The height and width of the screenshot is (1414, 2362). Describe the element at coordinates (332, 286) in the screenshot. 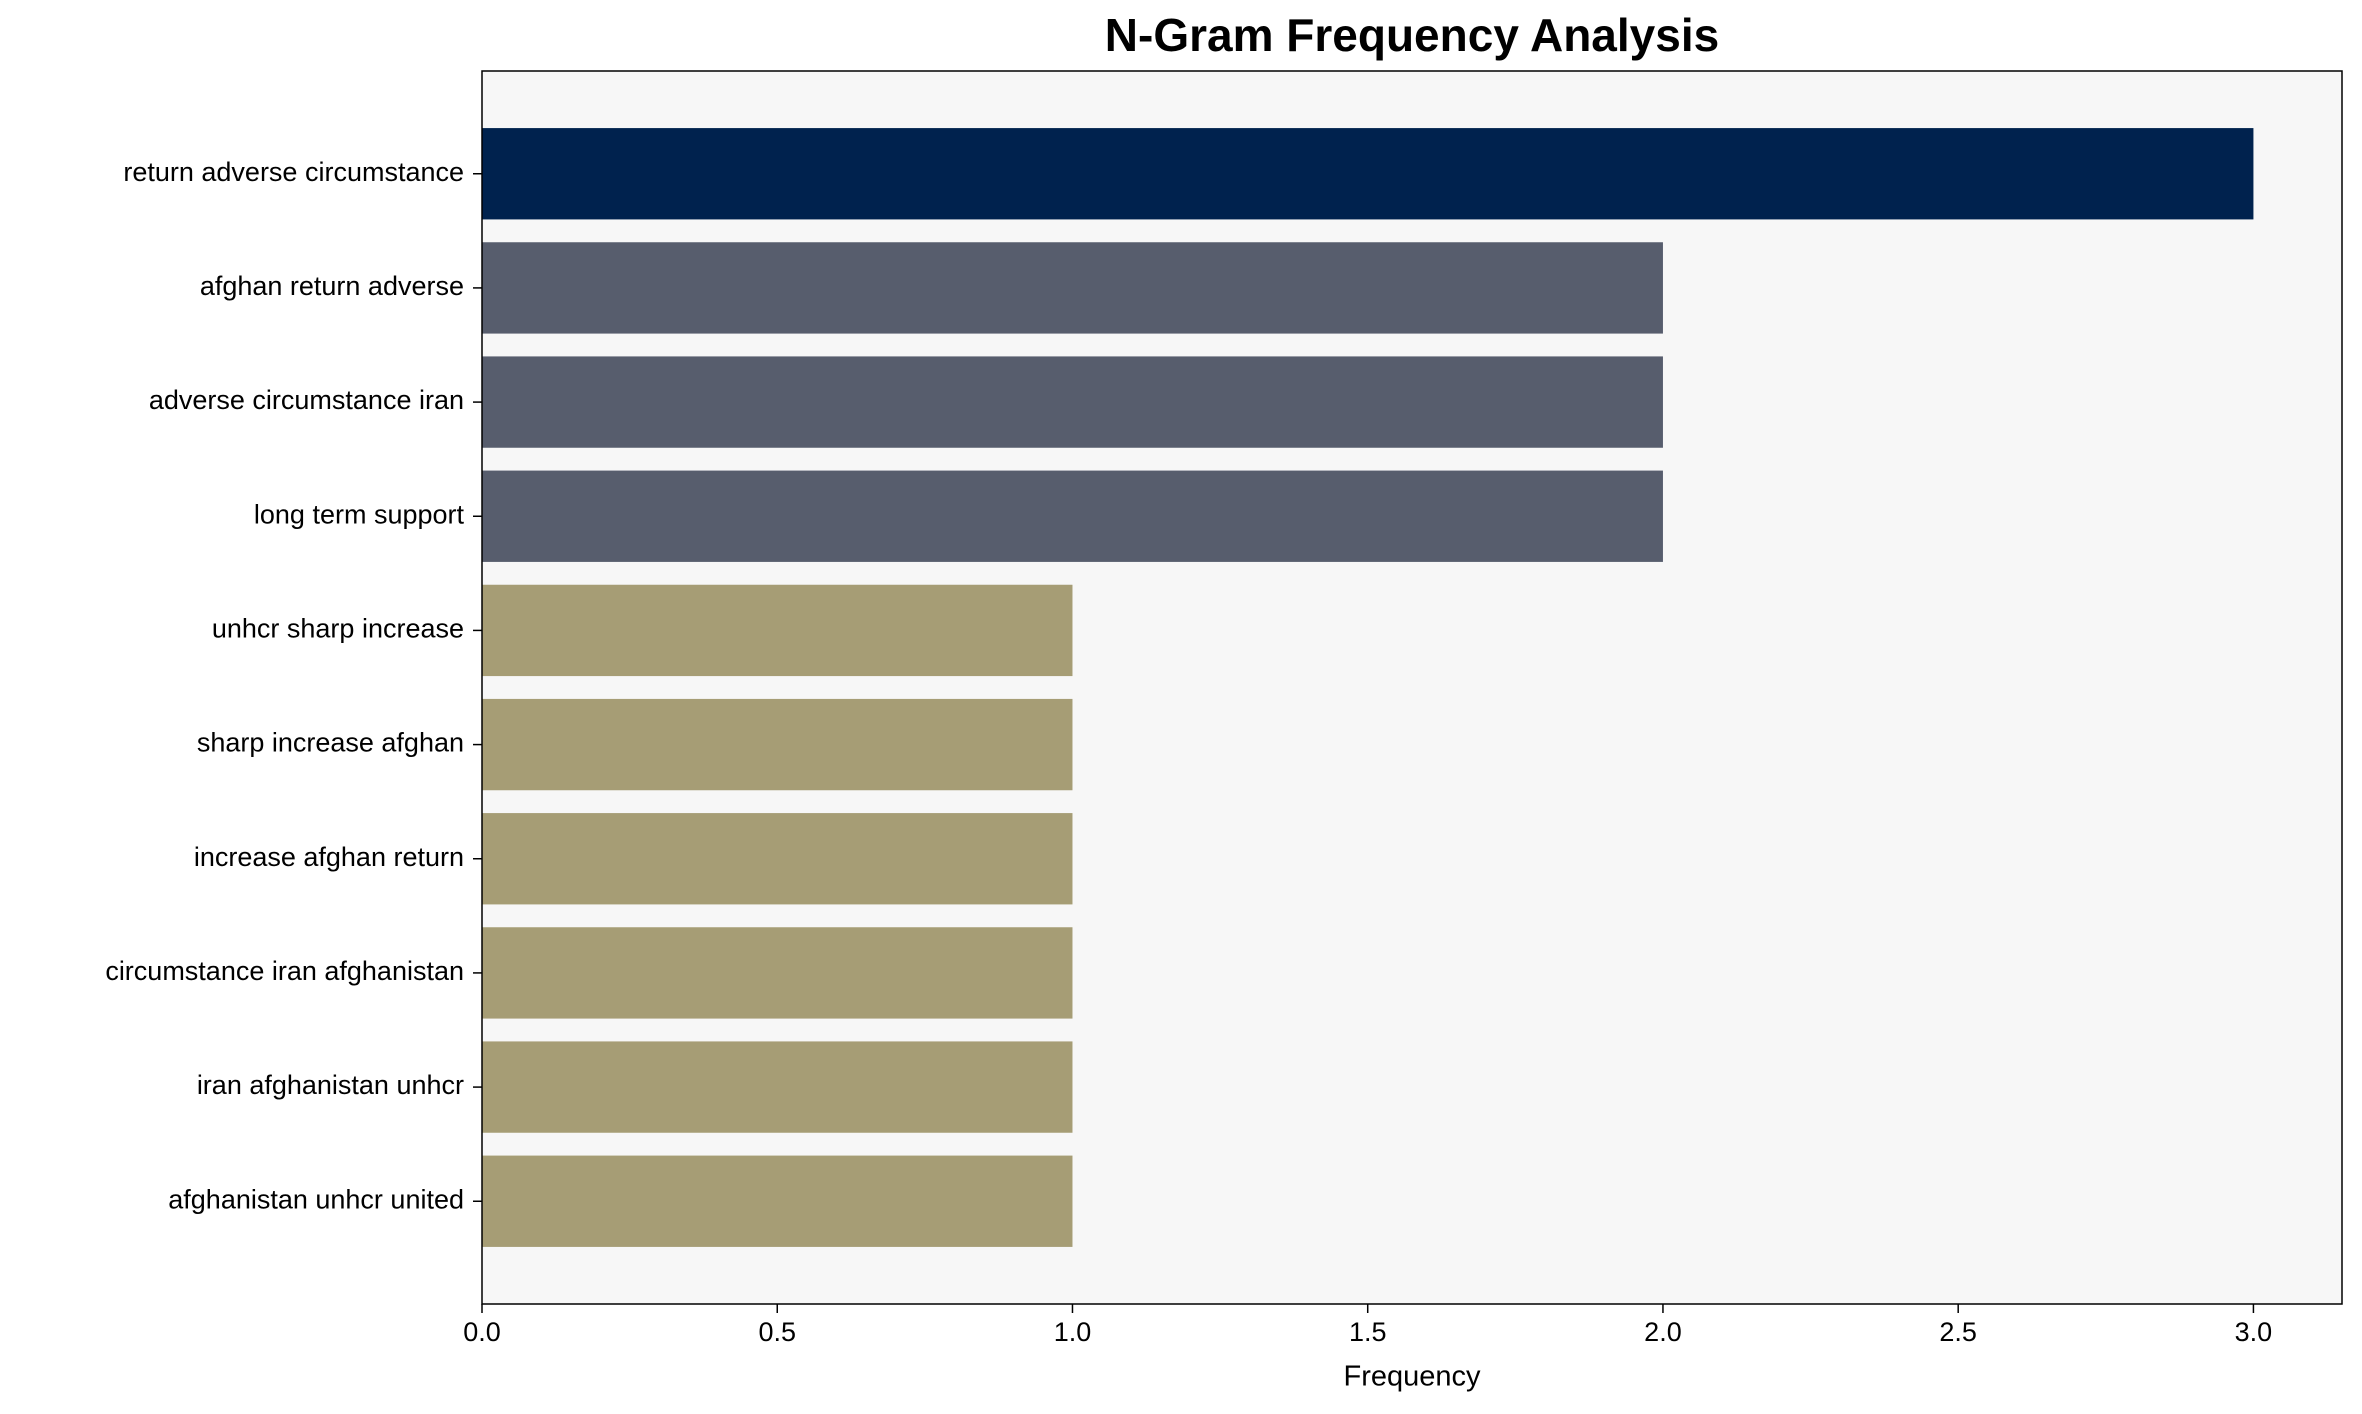

I see `y-tick-label: afghan return adverse` at that location.